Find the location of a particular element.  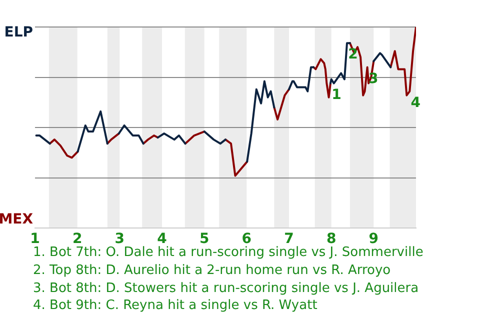

annotation: 2 is located at coordinates (353, 54).